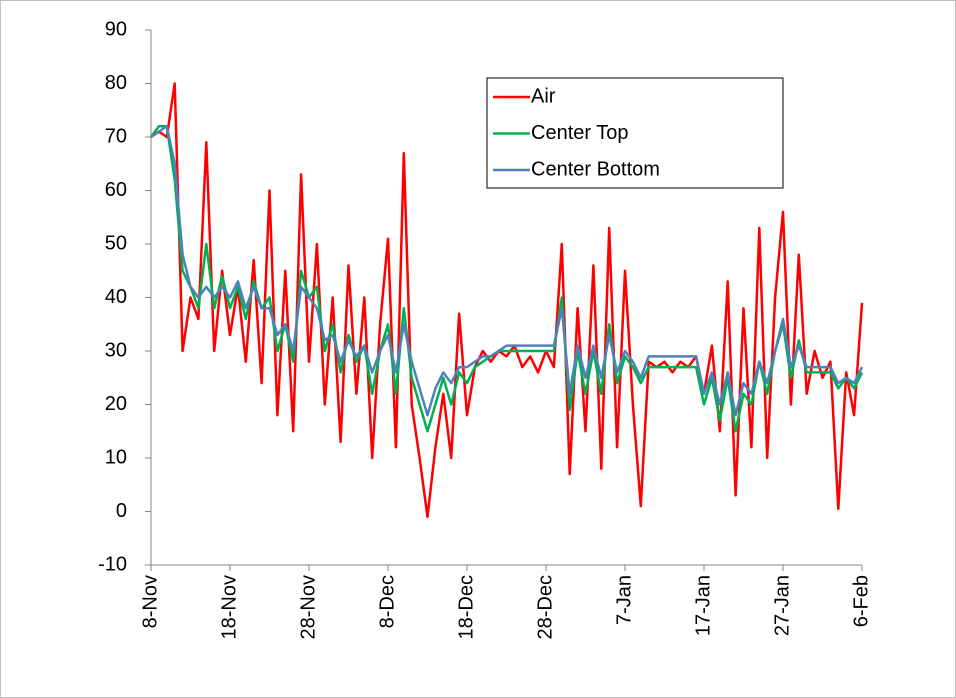  Describe the element at coordinates (466, 607) in the screenshot. I see `x-tick-label: 18-Dec` at that location.